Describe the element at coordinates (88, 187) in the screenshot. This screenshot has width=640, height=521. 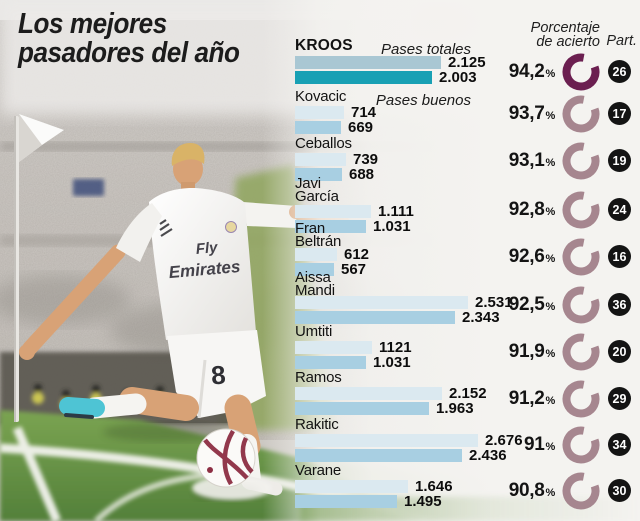
I see `scoreboard` at that location.